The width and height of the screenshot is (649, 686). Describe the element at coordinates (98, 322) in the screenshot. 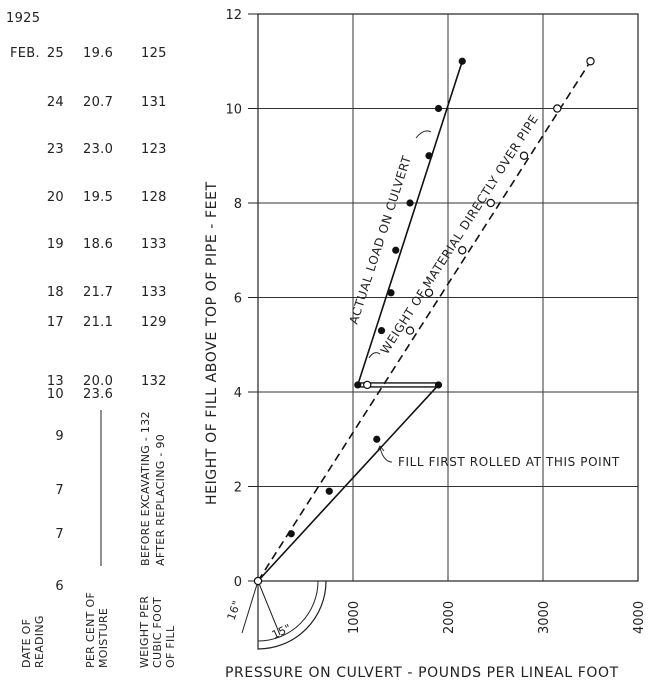

I see `table-moisture: 21.1` at that location.